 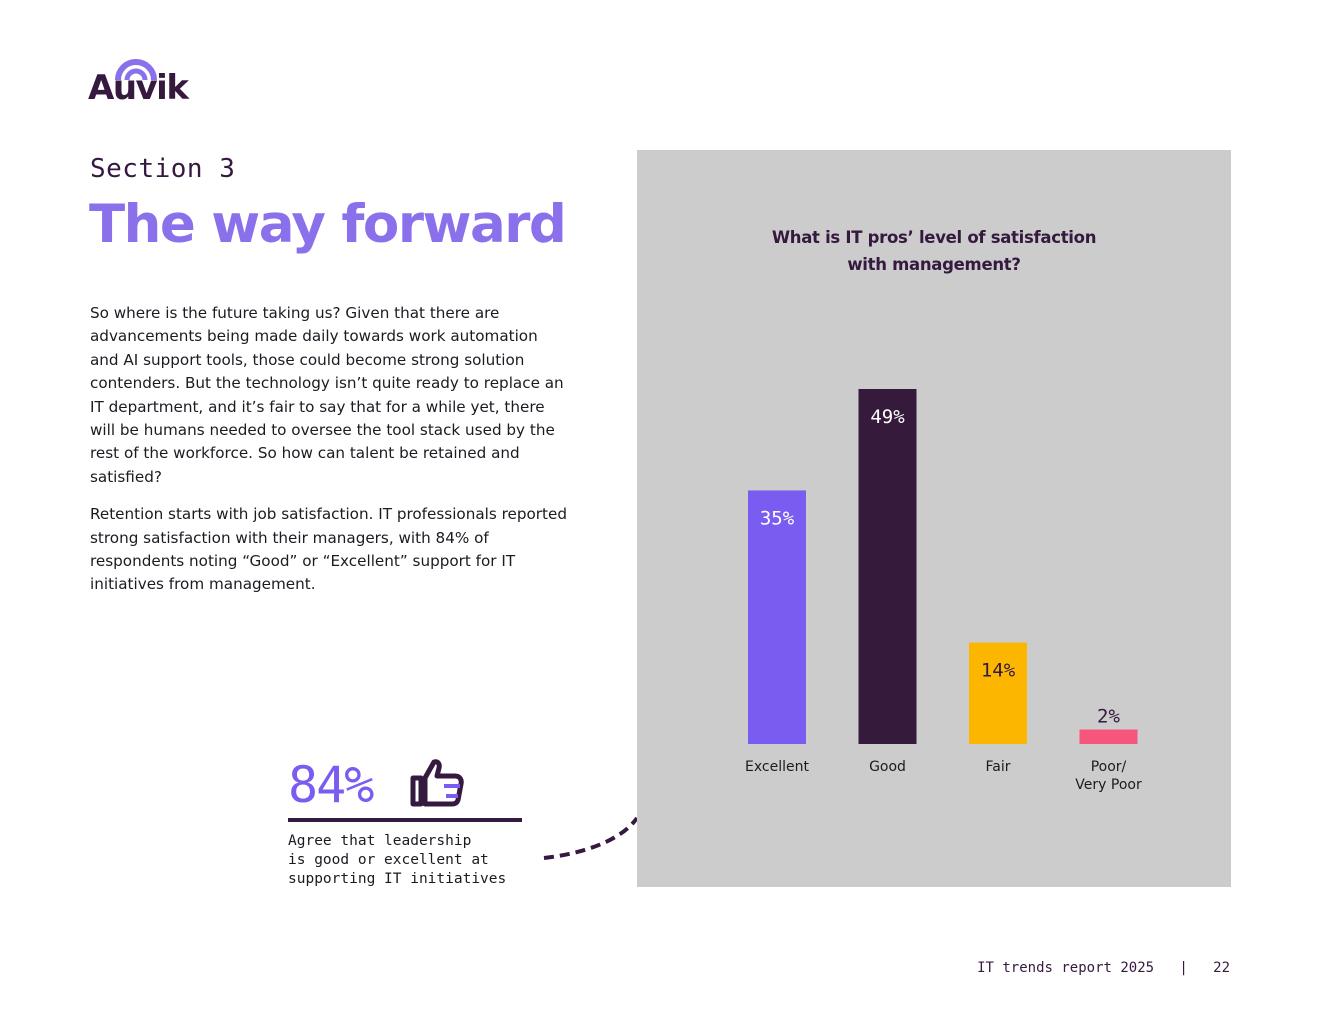 What do you see at coordinates (138, 88) in the screenshot?
I see `logo-wordmark: Auvik` at bounding box center [138, 88].